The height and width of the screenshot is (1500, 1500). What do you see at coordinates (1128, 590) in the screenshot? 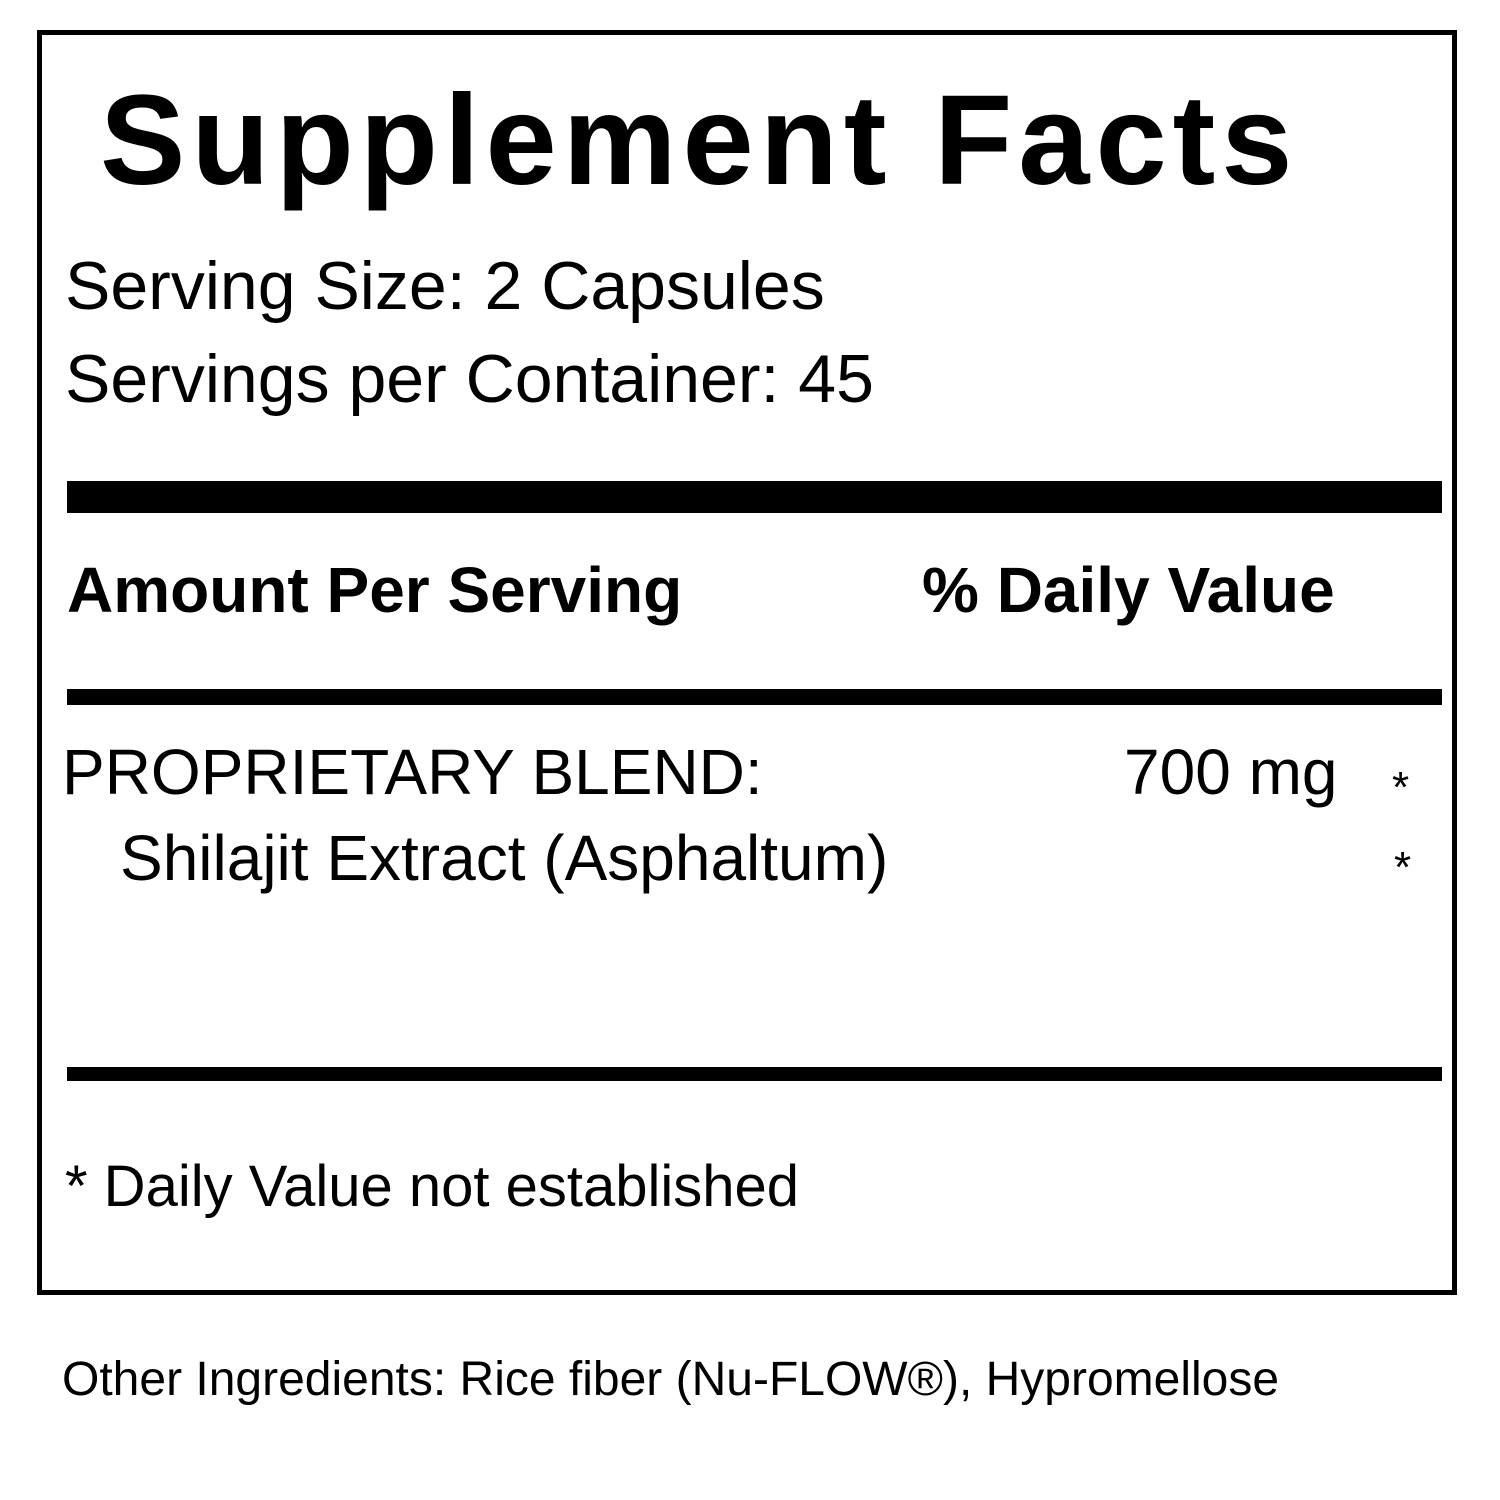
I see `daily-value-header: % Daily Value` at bounding box center [1128, 590].